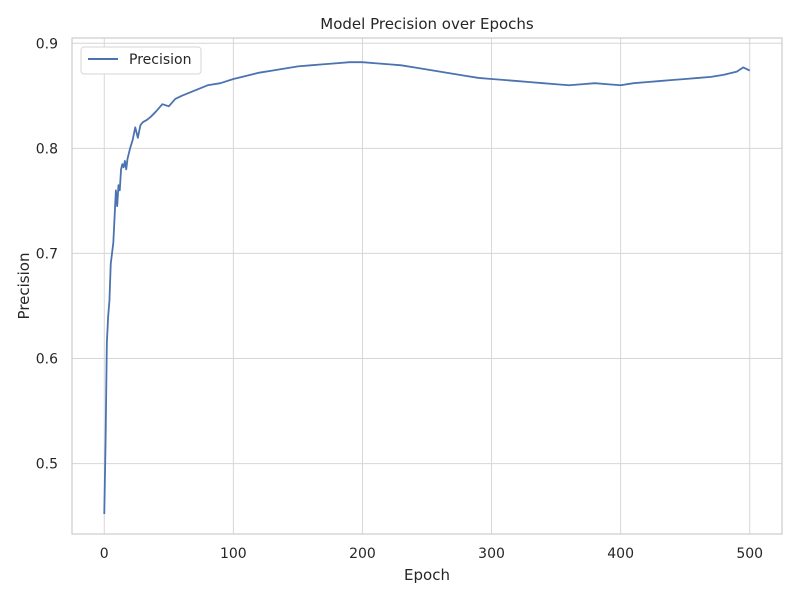 This screenshot has height=600, width=800. What do you see at coordinates (233, 554) in the screenshot?
I see `x-tick-label: 100` at bounding box center [233, 554].